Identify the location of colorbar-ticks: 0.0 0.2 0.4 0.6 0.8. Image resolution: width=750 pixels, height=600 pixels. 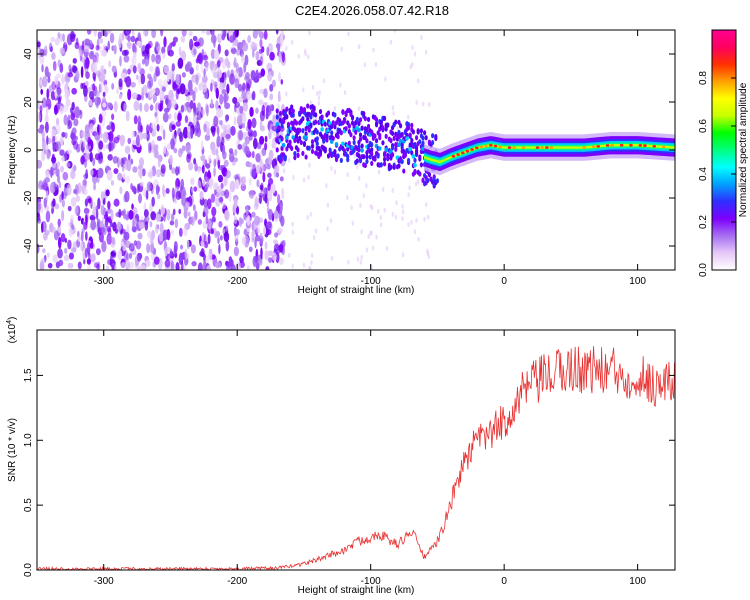
(717, 174).